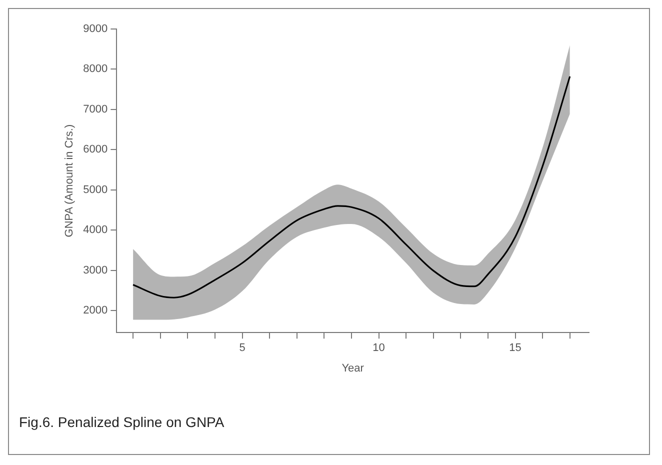  What do you see at coordinates (95, 230) in the screenshot?
I see `y-tick-label: 4000` at bounding box center [95, 230].